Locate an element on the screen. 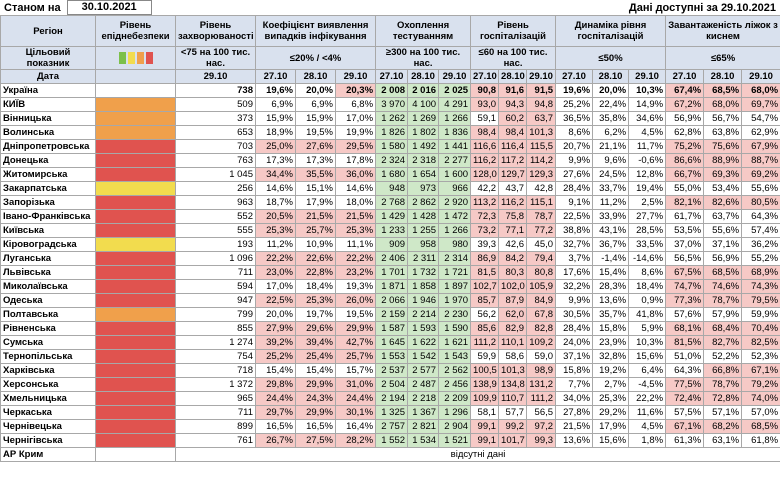  testing-value: 1 542 is located at coordinates (423, 356).